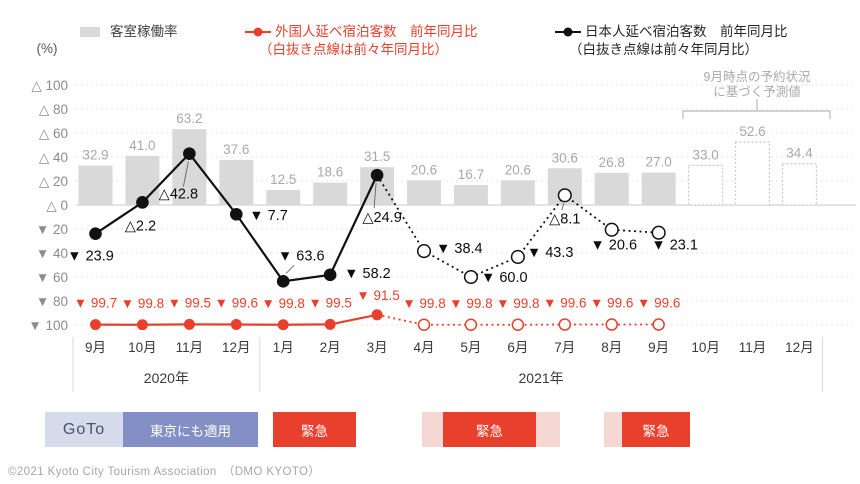  Describe the element at coordinates (459, 249) in the screenshot. I see `point-value-label: ▼ 38.4` at that location.